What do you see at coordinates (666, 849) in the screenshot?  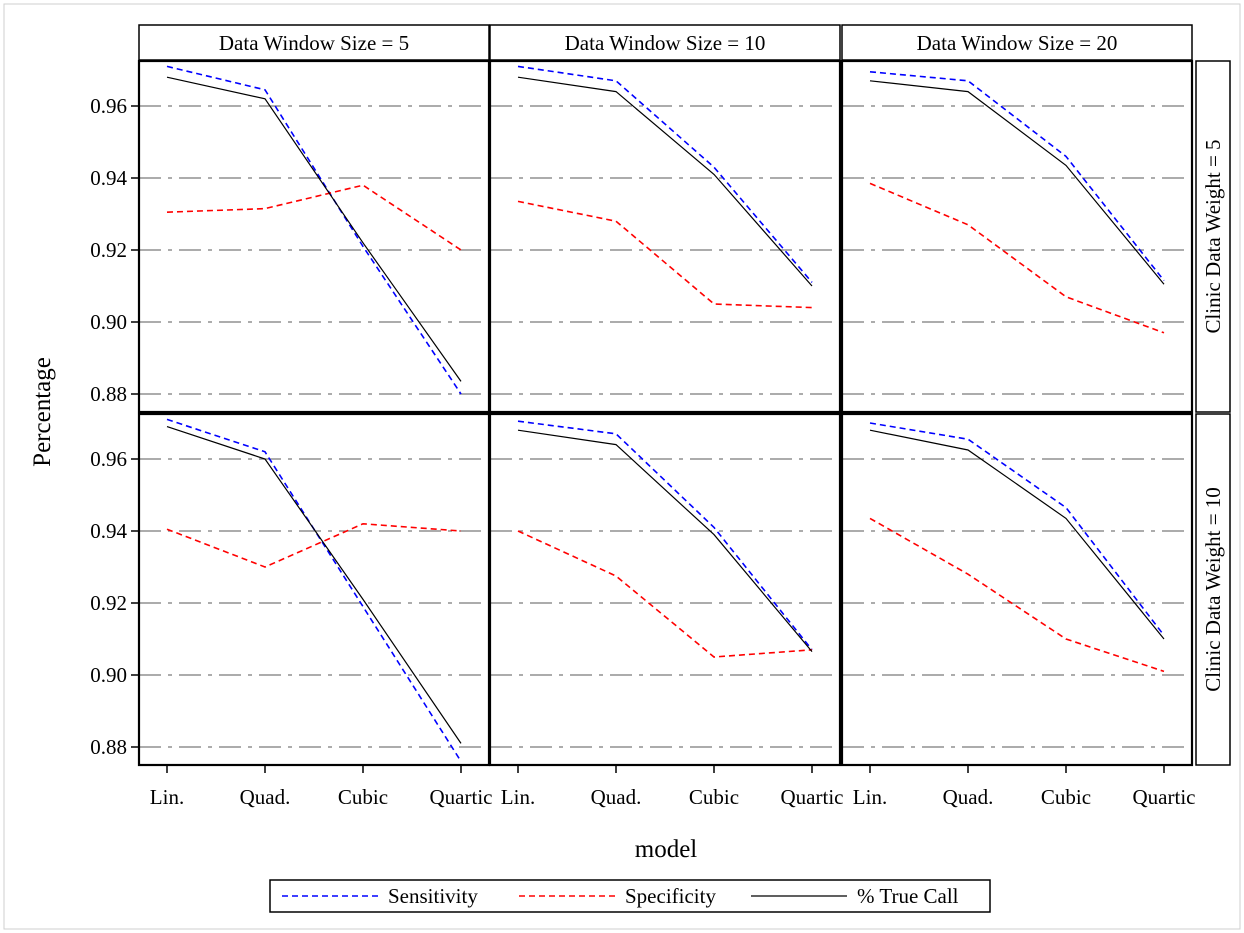 I see `x-axis-title: model` at bounding box center [666, 849].